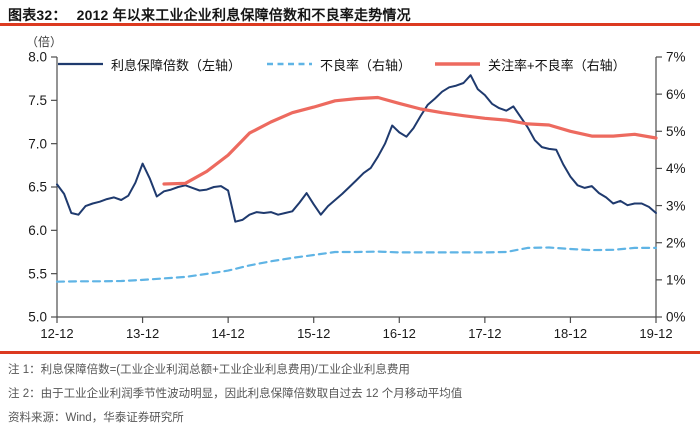 The image size is (700, 430). I want to click on x-axis-tick-label: 15-12, so click(313, 333).